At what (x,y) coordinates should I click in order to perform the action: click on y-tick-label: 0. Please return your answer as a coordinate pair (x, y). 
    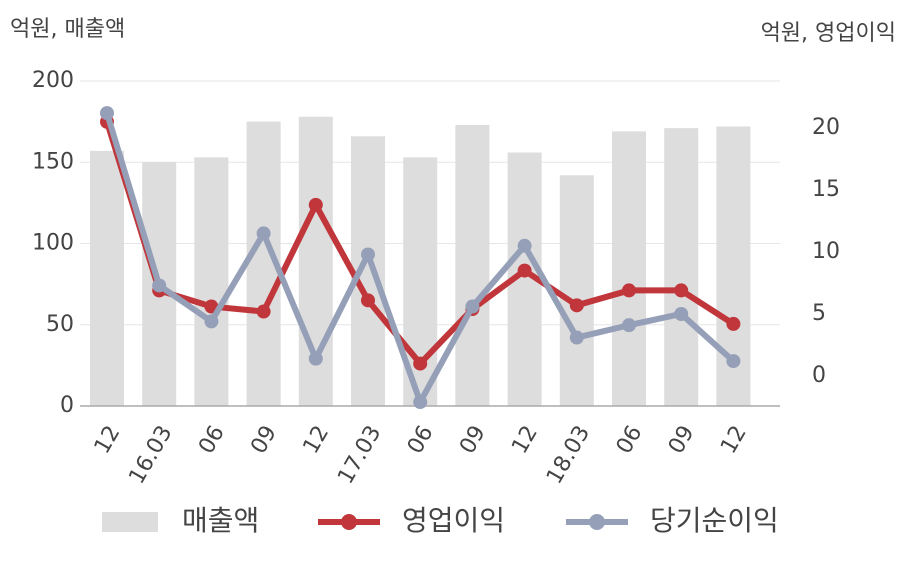
    Looking at the image, I should click on (67, 405).